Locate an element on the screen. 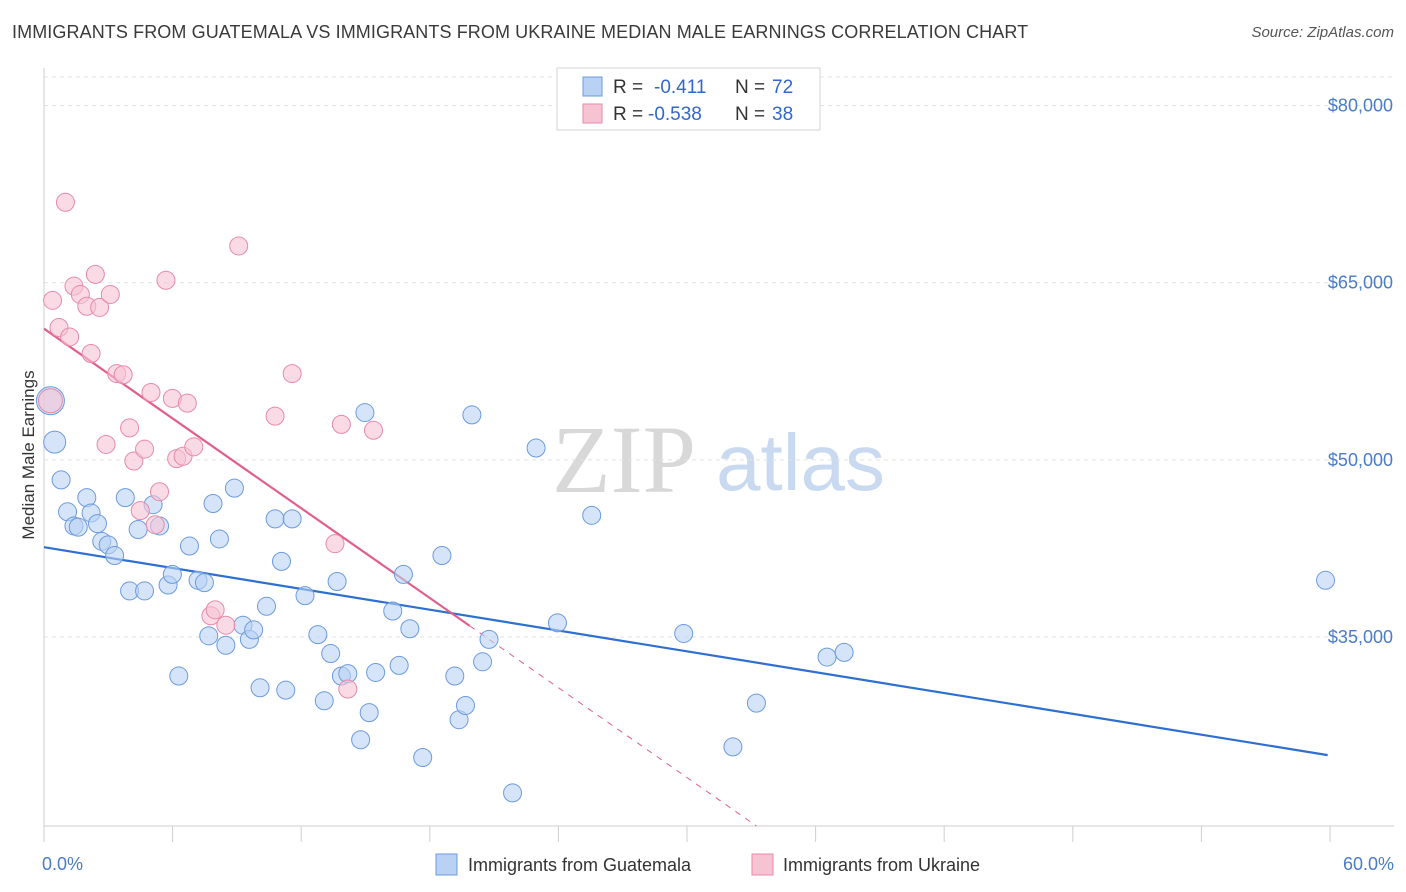  legend-swatch-guatemala is located at coordinates (592, 86).